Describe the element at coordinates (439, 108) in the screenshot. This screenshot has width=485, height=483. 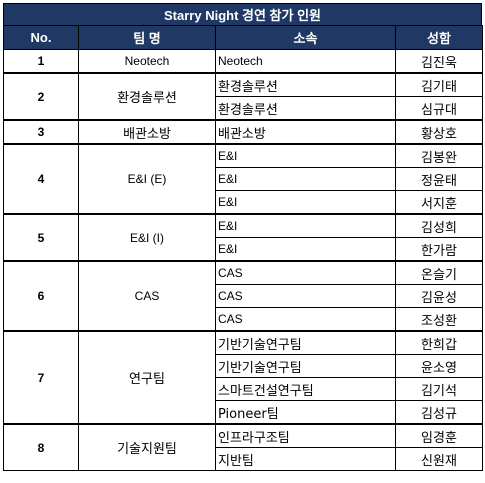
I see `member-name: 심규대` at that location.